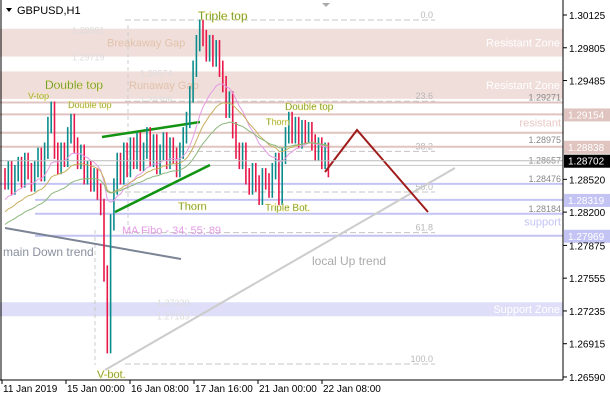  What do you see at coordinates (424, 96) in the screenshot?
I see `fibo-level-label: 23.6` at bounding box center [424, 96].